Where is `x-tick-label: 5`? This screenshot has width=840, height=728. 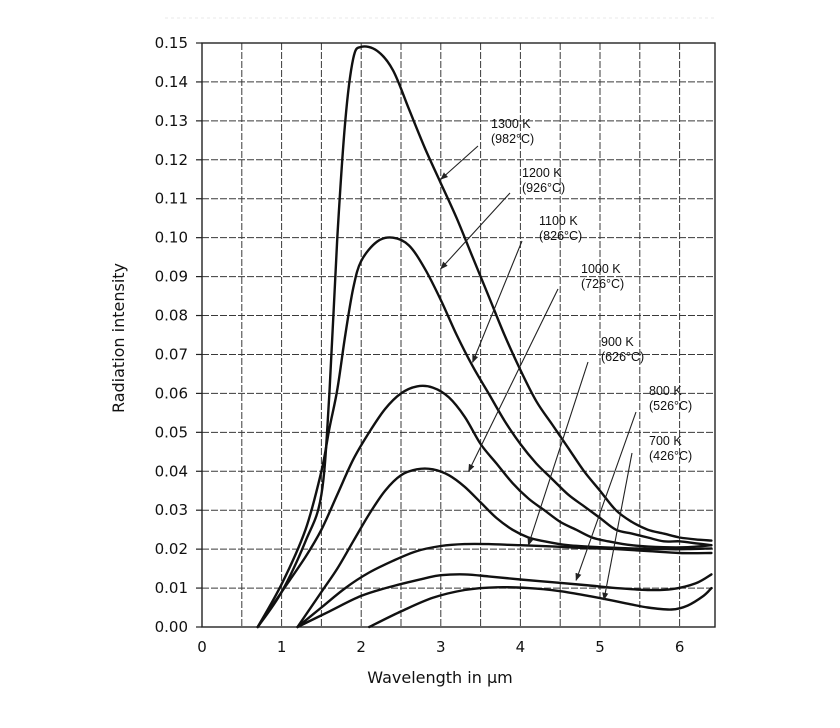
x-tick-label: 5 is located at coordinates (600, 647).